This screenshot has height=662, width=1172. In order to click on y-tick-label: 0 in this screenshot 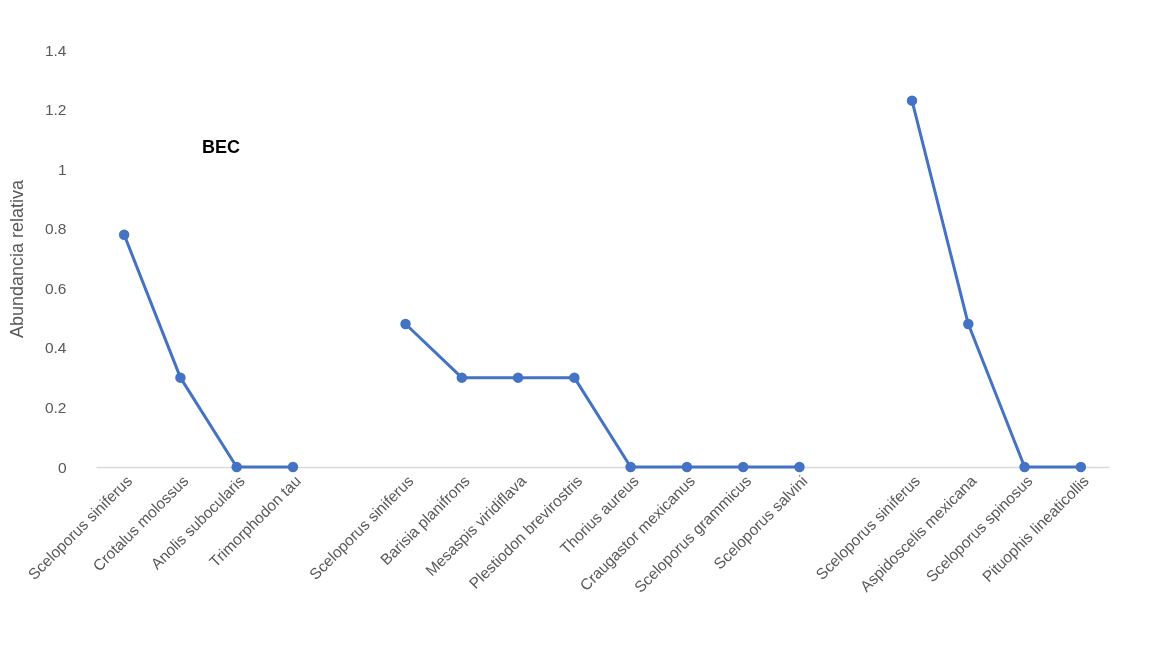, I will do `click(62, 467)`.